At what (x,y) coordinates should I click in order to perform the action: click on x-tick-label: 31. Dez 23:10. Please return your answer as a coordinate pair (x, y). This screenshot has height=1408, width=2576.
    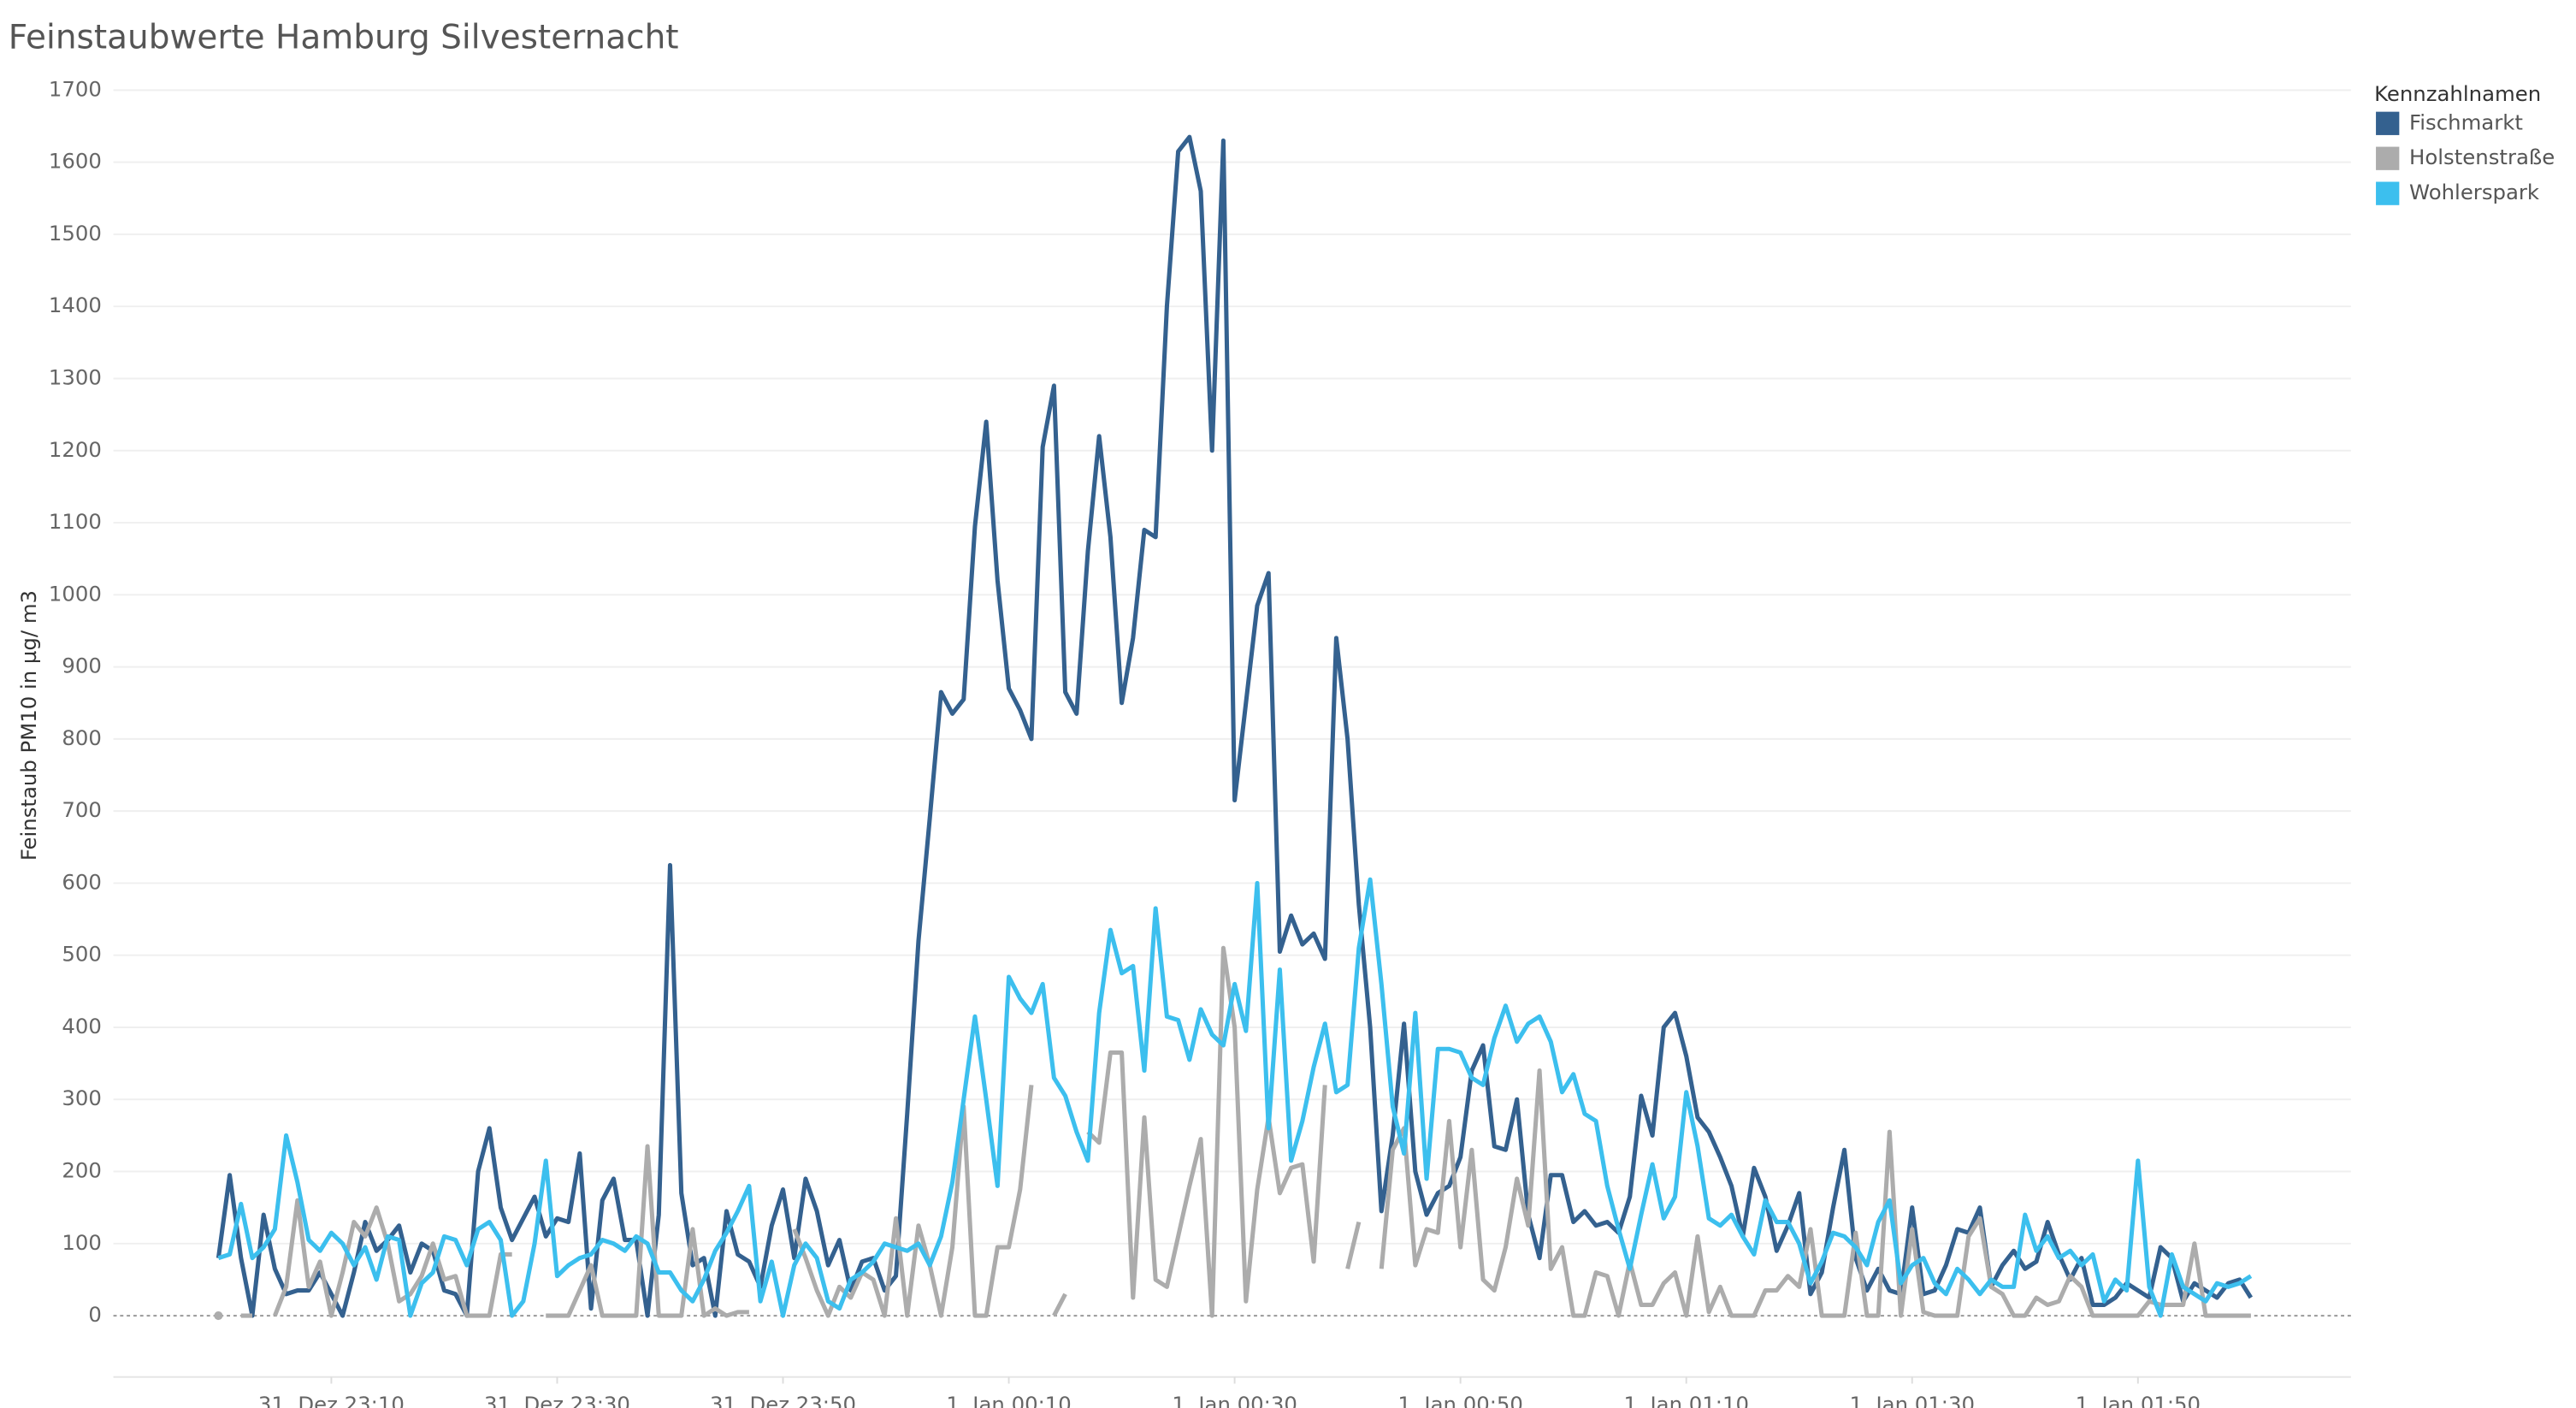
    Looking at the image, I should click on (331, 1400).